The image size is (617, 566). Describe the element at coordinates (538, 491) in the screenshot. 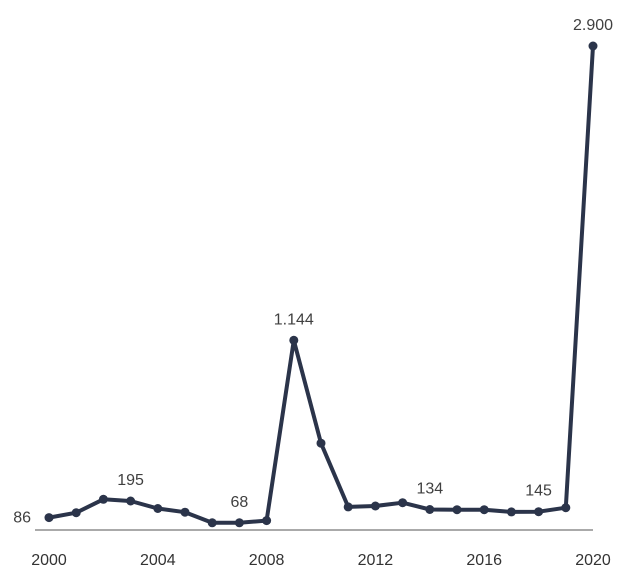

I see `data-label: 145` at that location.